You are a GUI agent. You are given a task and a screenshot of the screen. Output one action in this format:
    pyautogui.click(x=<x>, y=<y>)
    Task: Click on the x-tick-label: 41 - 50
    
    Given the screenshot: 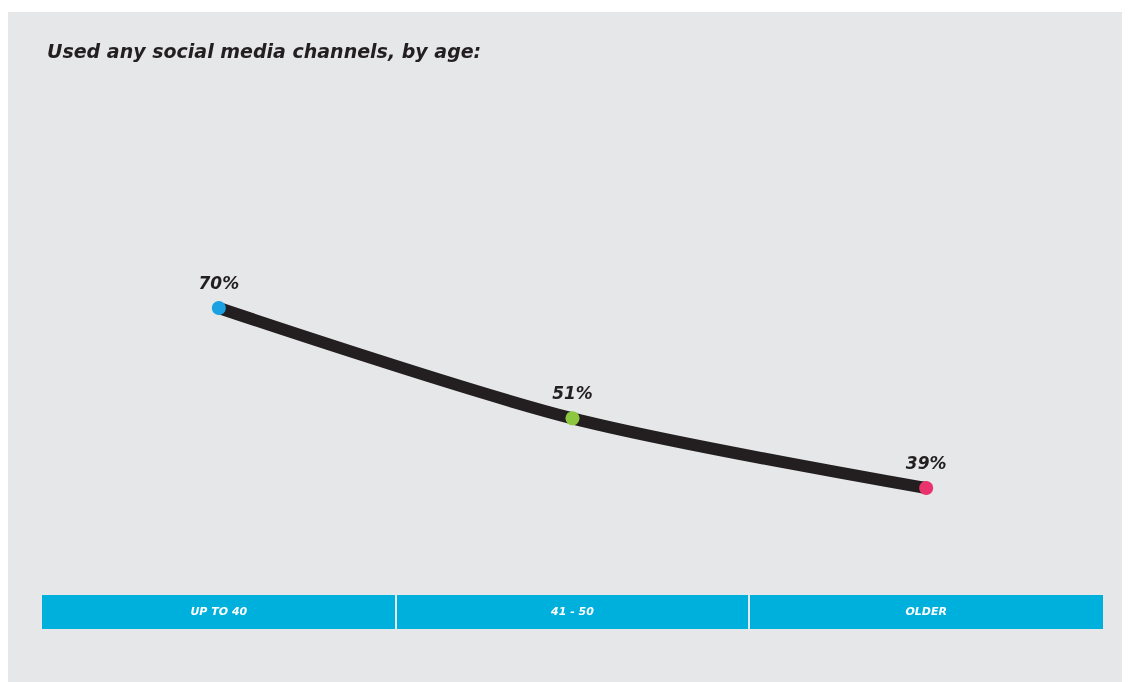 What is the action you would take?
    pyautogui.click(x=572, y=611)
    